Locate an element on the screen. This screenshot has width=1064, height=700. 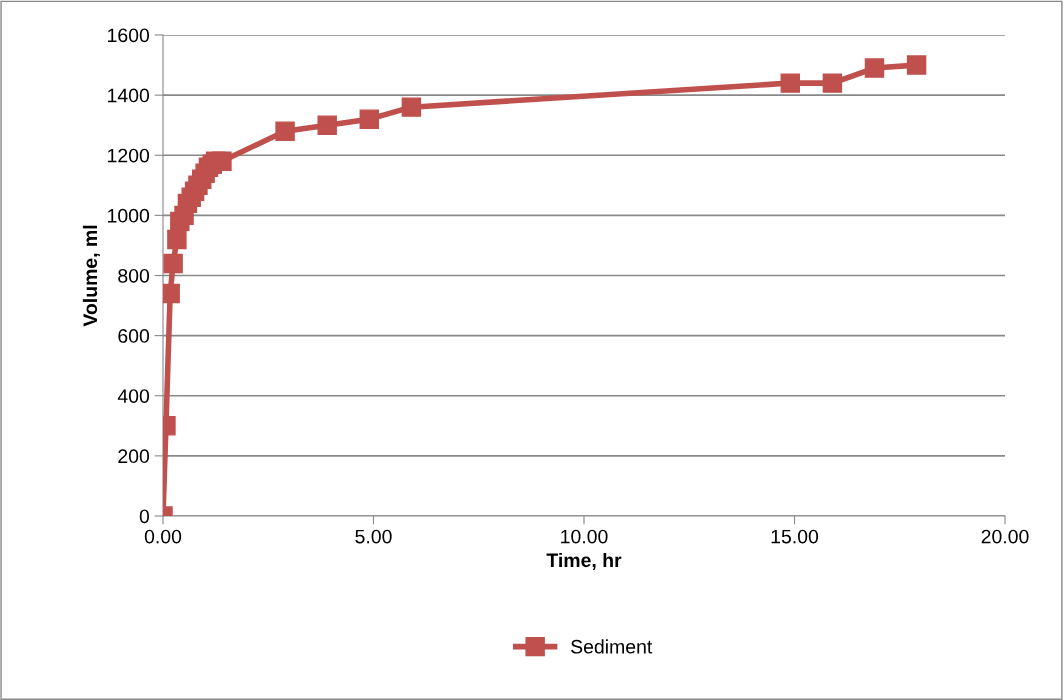
x-tick-label: 10.00 is located at coordinates (584, 536).